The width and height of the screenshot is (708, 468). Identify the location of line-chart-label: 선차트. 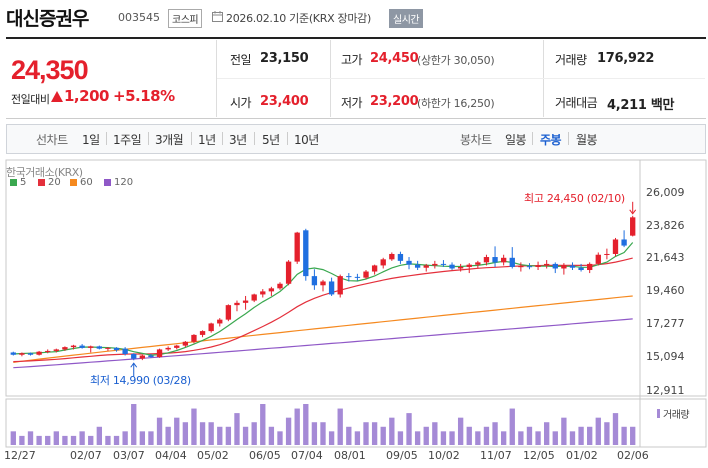
(52, 140).